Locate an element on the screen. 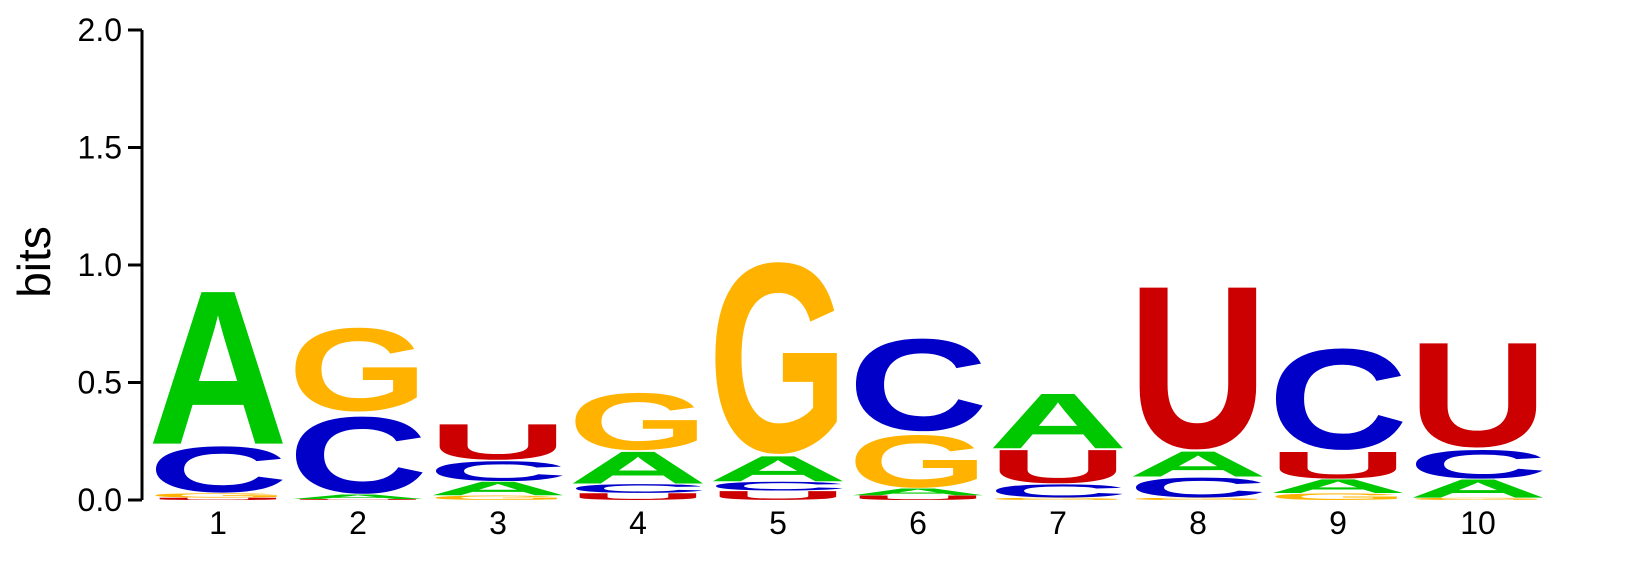  y-tick-label: 0.0 is located at coordinates (100, 500).